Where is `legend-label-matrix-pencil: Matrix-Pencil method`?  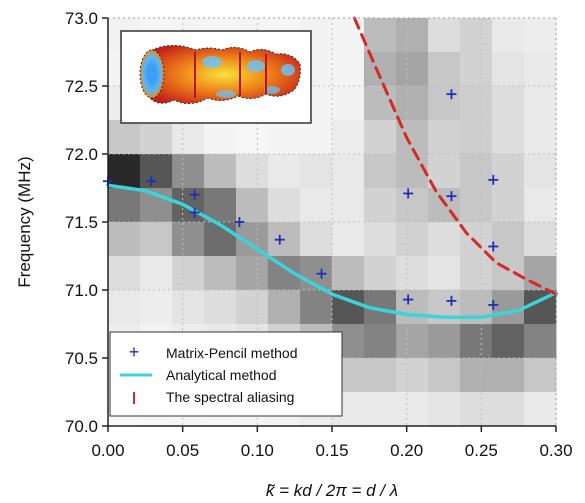
legend-label-matrix-pencil: Matrix-Pencil method is located at coordinates (232, 353).